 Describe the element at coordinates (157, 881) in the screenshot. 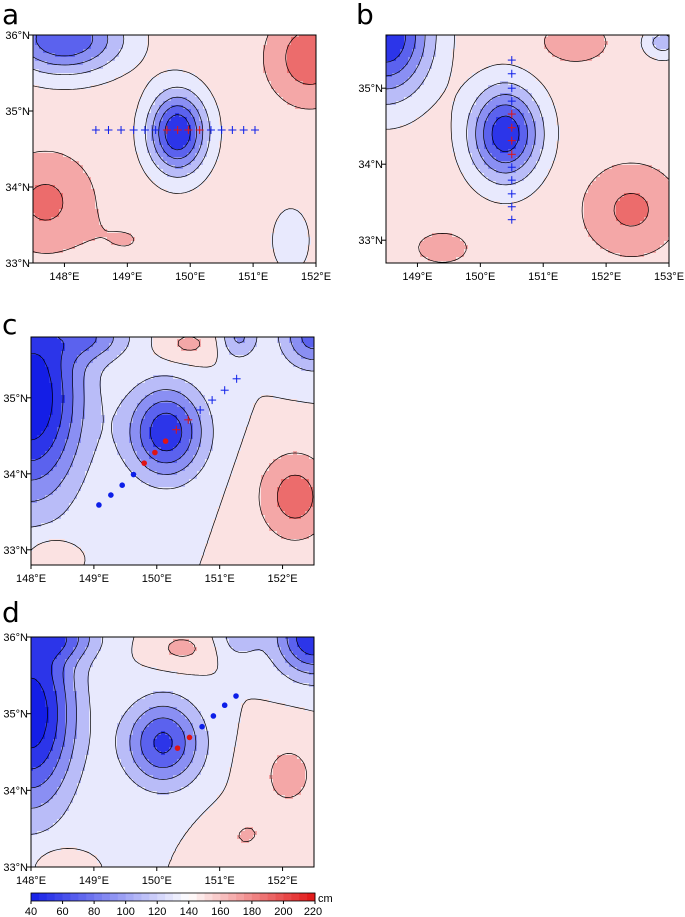

I see `x-tick-label-d: 150°E` at that location.